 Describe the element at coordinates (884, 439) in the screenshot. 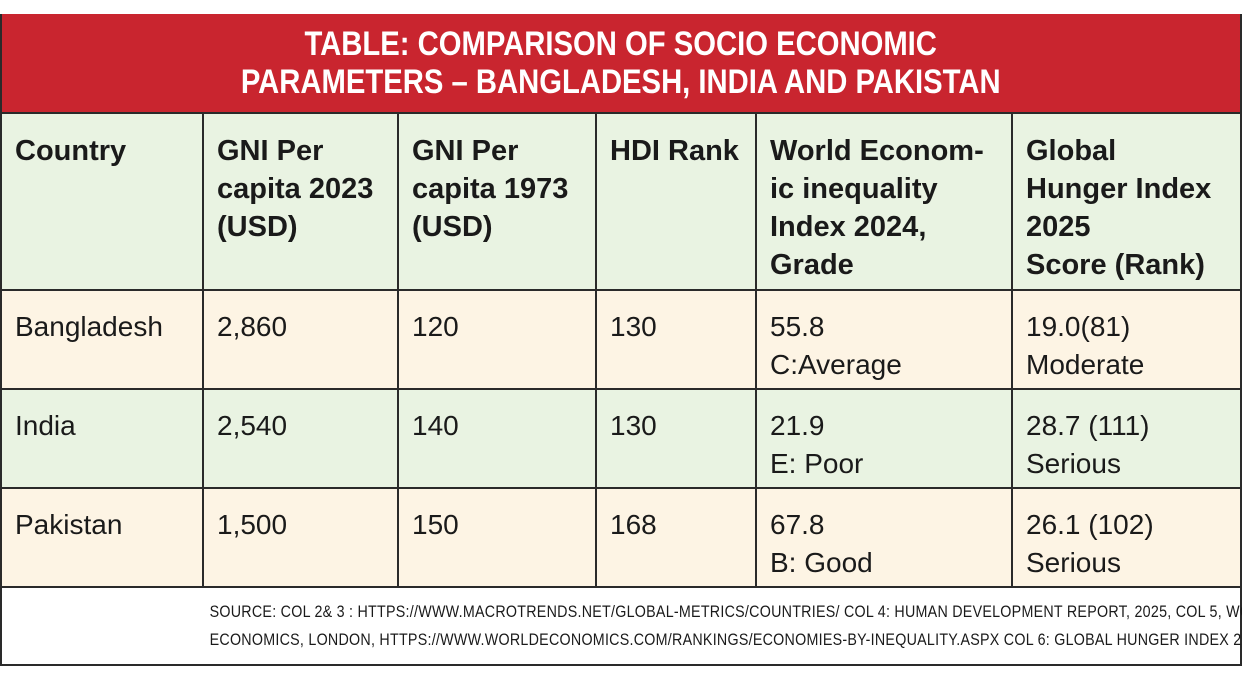

I see `cell-inequality-index: 21.9 E: Poor` at that location.